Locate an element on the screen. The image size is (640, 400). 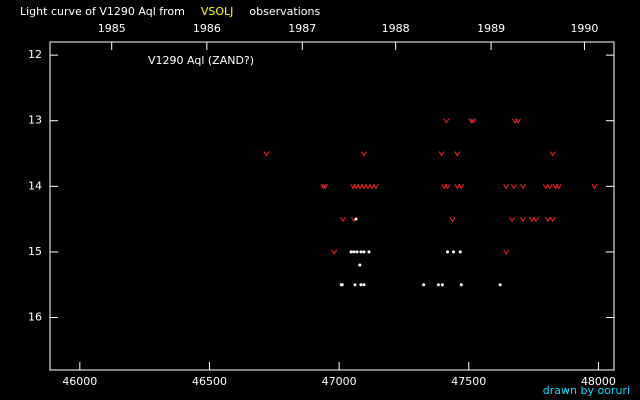
title-part: VSOLJ is located at coordinates (217, 11).